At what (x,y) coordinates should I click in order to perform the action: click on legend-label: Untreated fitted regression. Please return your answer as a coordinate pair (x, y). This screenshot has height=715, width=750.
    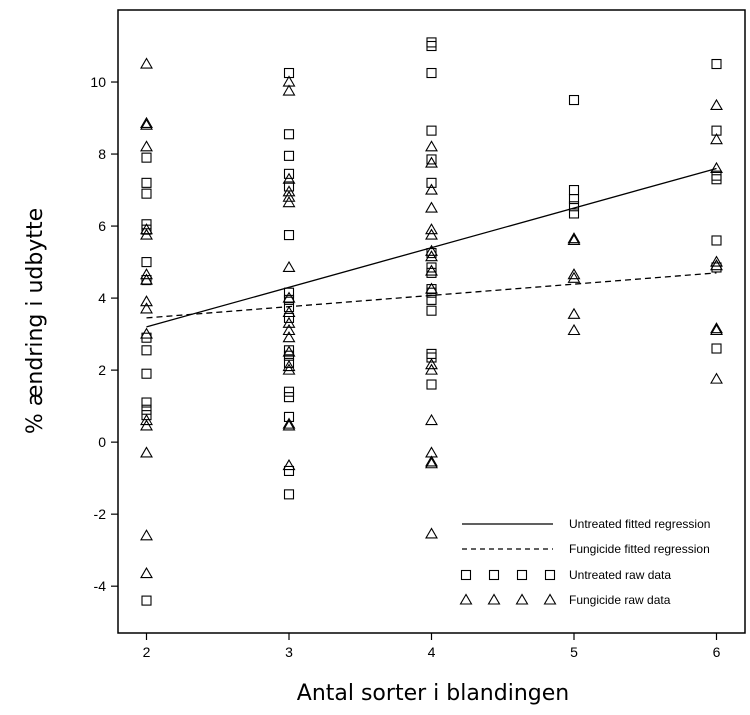
    Looking at the image, I should click on (639, 524).